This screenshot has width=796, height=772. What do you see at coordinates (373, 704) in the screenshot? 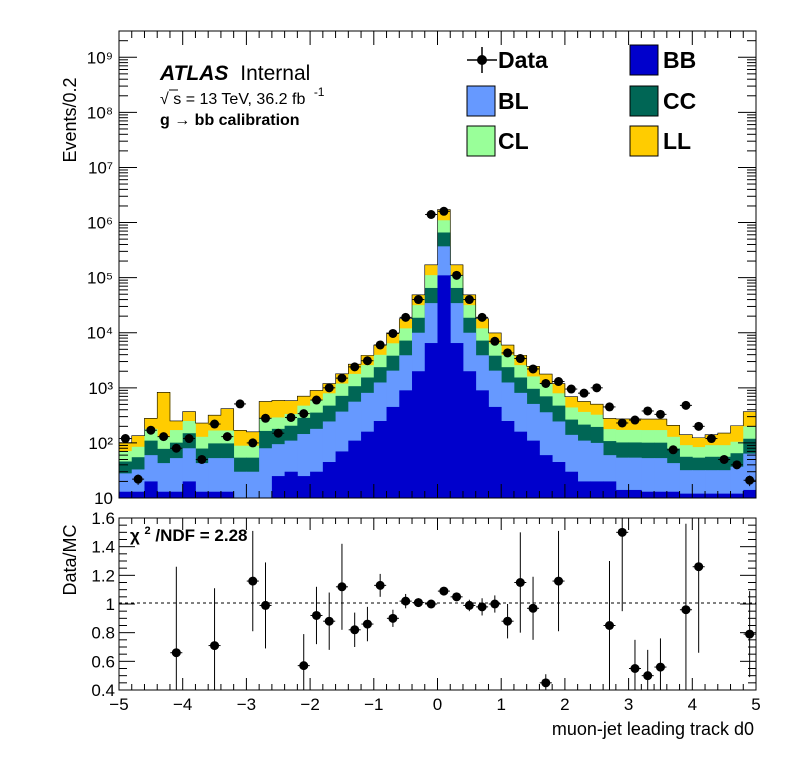
I see `ratio-x-tick-label: −1` at bounding box center [373, 704].